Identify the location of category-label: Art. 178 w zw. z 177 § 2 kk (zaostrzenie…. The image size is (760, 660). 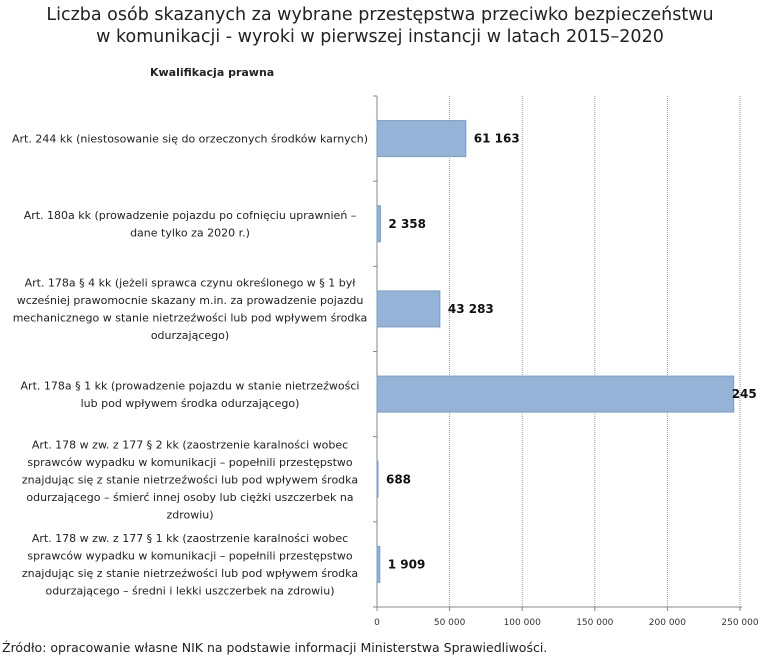
(190, 444).